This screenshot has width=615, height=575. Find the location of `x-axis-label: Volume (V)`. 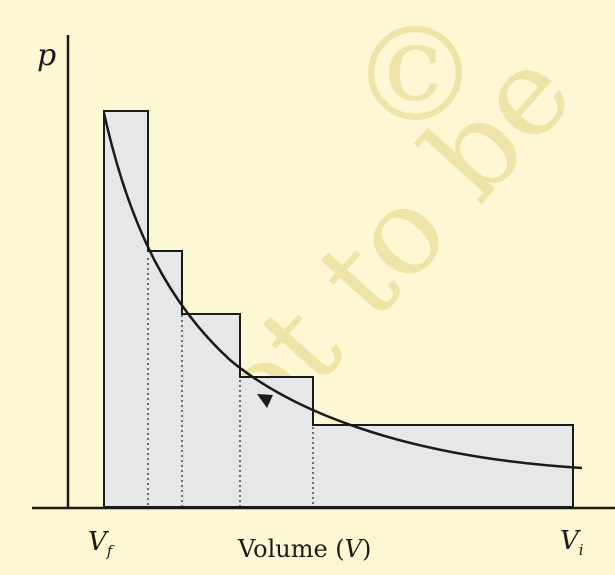

x-axis-label: Volume (V) is located at coordinates (304, 549).